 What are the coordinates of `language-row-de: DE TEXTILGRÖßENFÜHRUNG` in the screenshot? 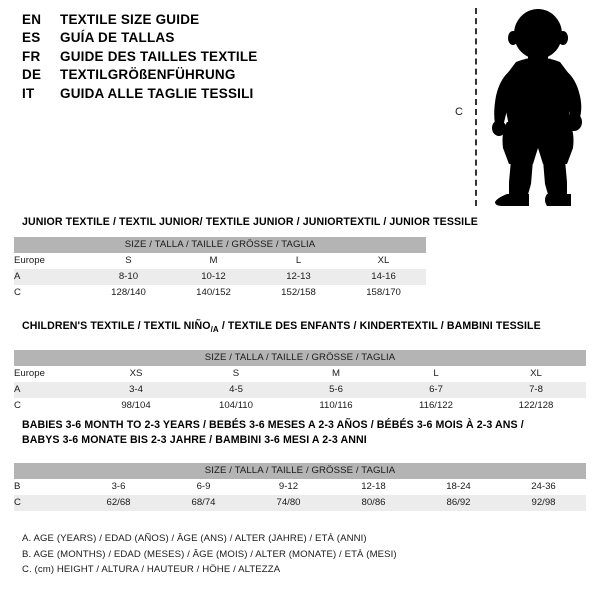 It's located at (232, 76).